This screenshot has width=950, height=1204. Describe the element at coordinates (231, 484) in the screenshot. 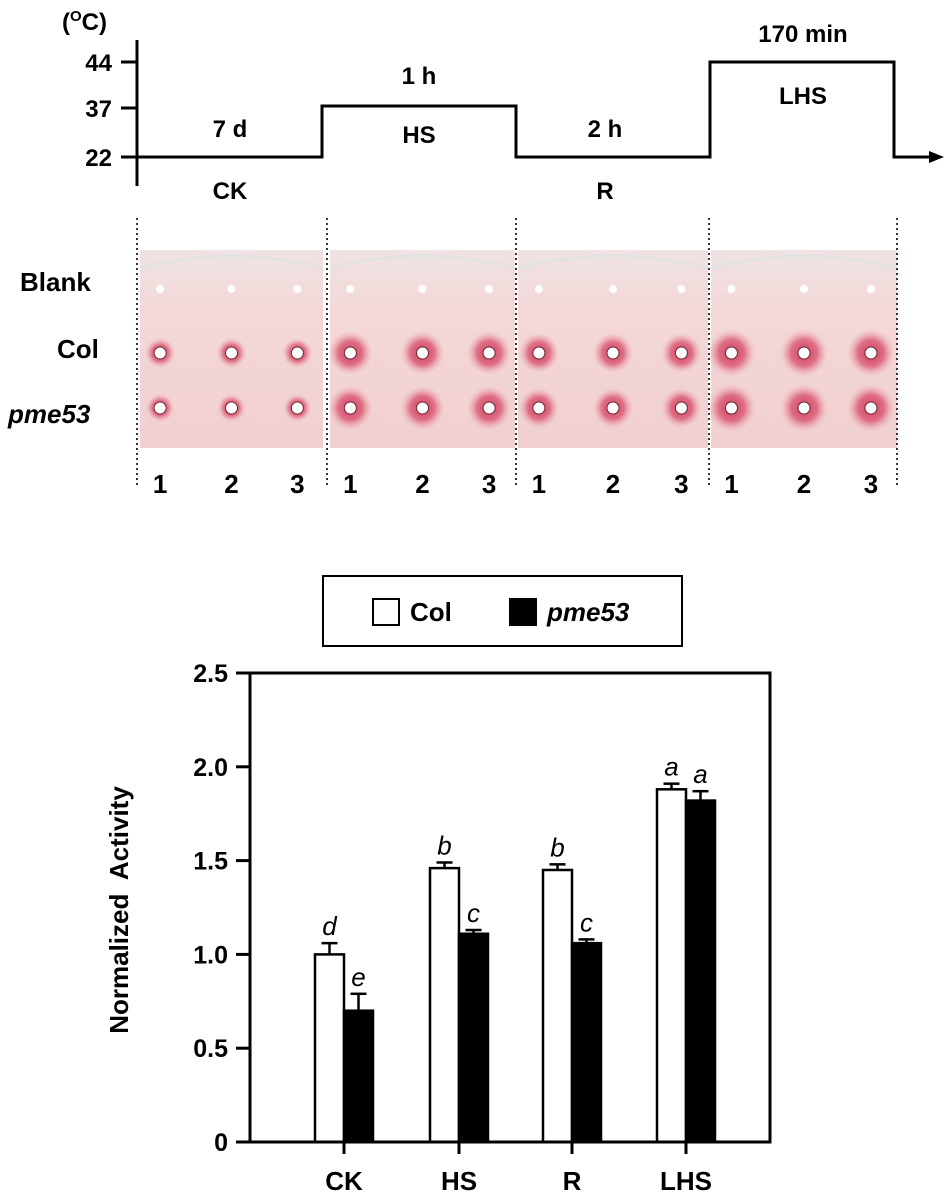

I see `replicate-label-ck-2: 2` at that location.